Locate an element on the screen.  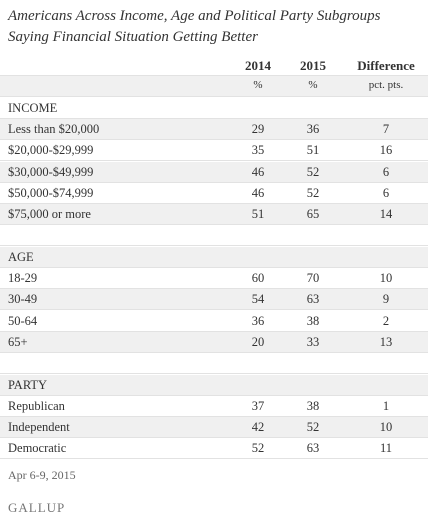
column-header: Difference is located at coordinates (386, 65).